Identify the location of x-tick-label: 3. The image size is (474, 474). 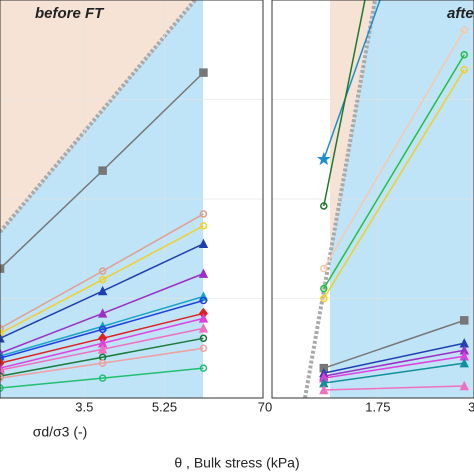
(471, 406).